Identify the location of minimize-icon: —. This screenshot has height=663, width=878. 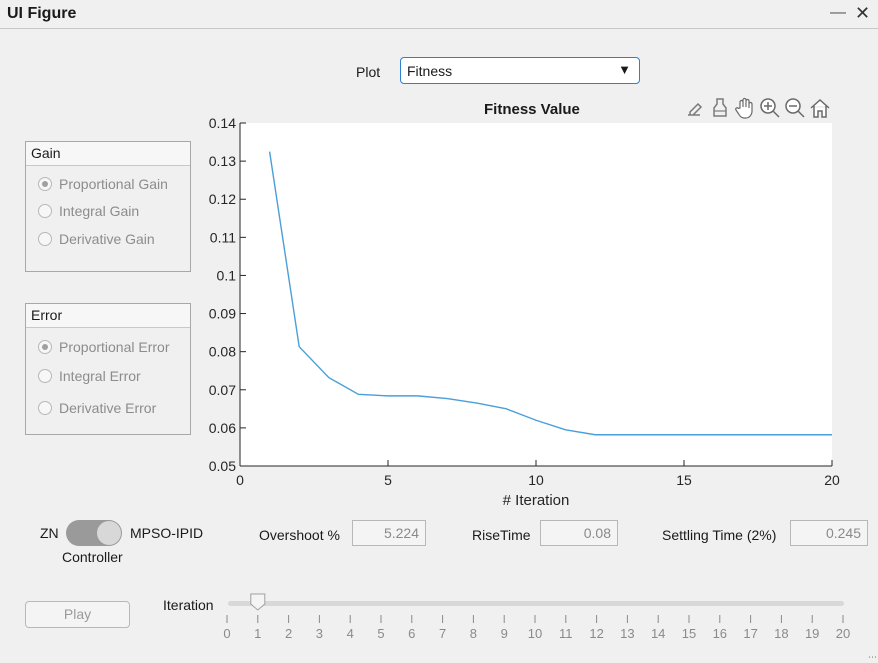
(838, 12).